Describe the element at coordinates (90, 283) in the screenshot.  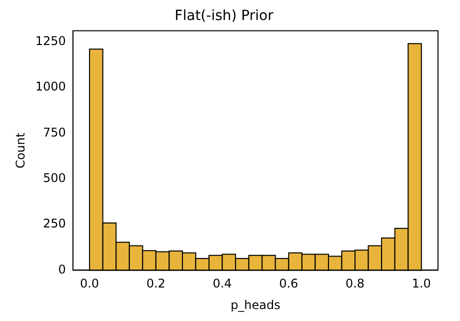
I see `x-tick-label: 0.0` at that location.